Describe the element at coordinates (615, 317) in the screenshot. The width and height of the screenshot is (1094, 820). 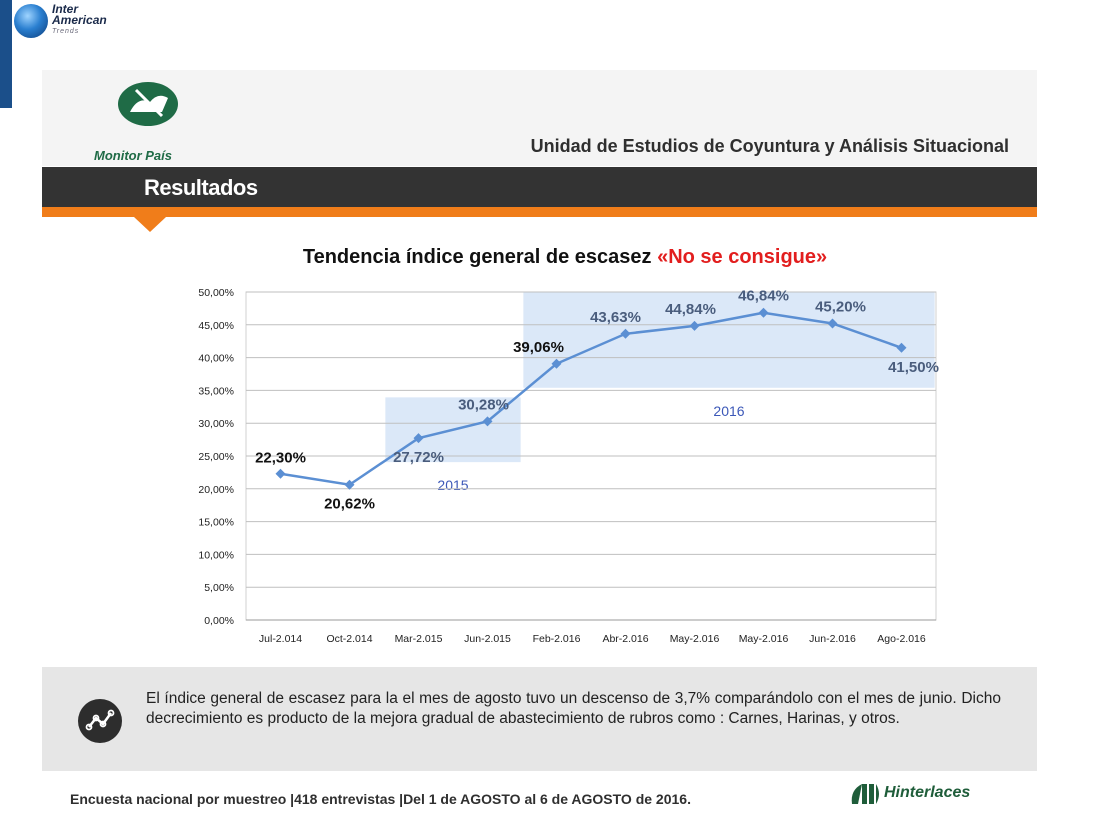
I see `data-label: 43,63%` at that location.